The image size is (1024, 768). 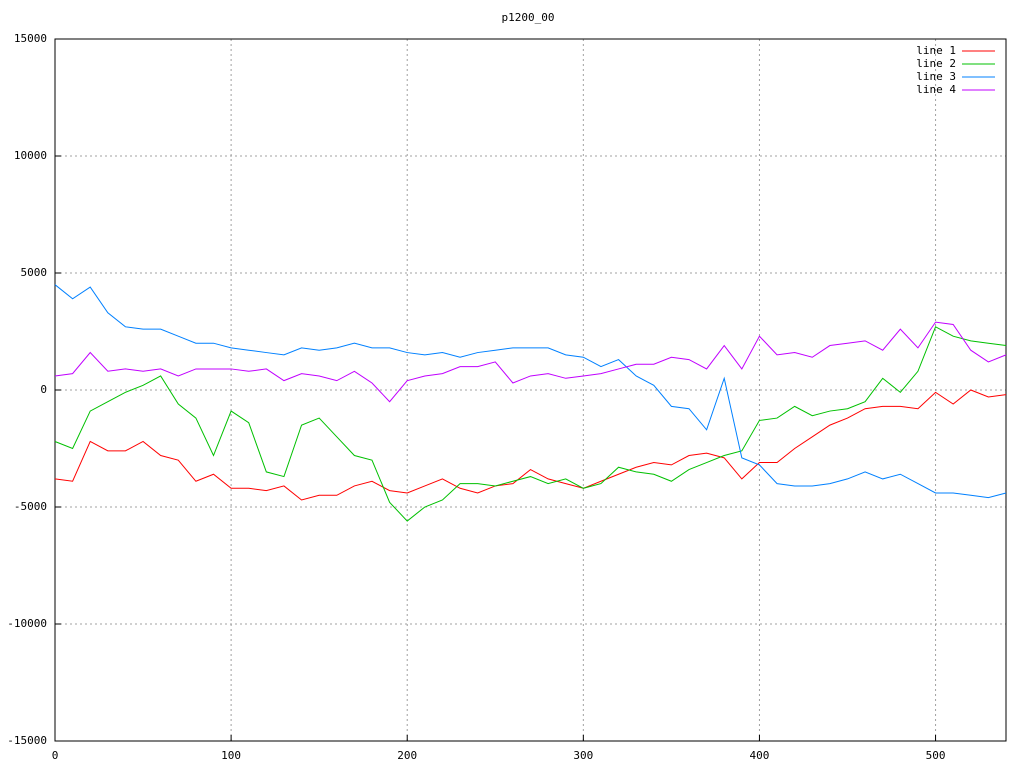 I want to click on legend-label: line 3, so click(x=936, y=76).